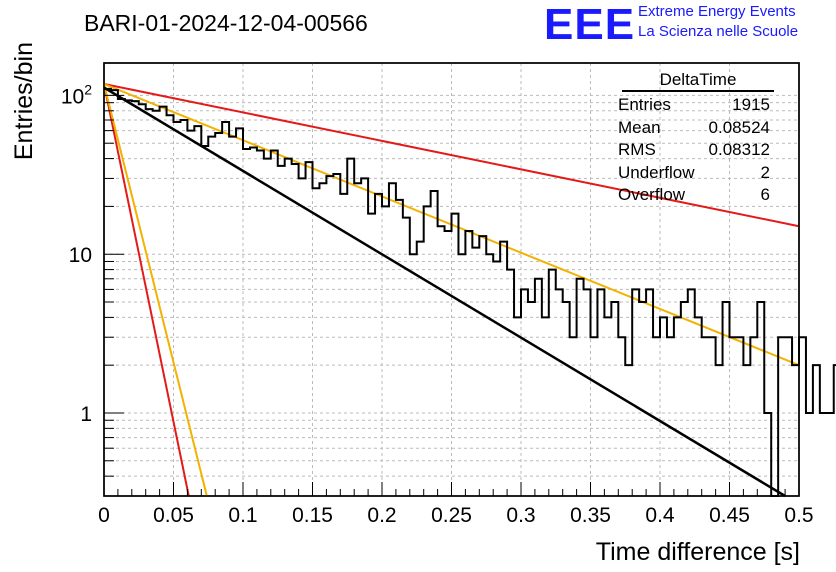  What do you see at coordinates (644, 104) in the screenshot?
I see `stats-label: Entries` at bounding box center [644, 104].